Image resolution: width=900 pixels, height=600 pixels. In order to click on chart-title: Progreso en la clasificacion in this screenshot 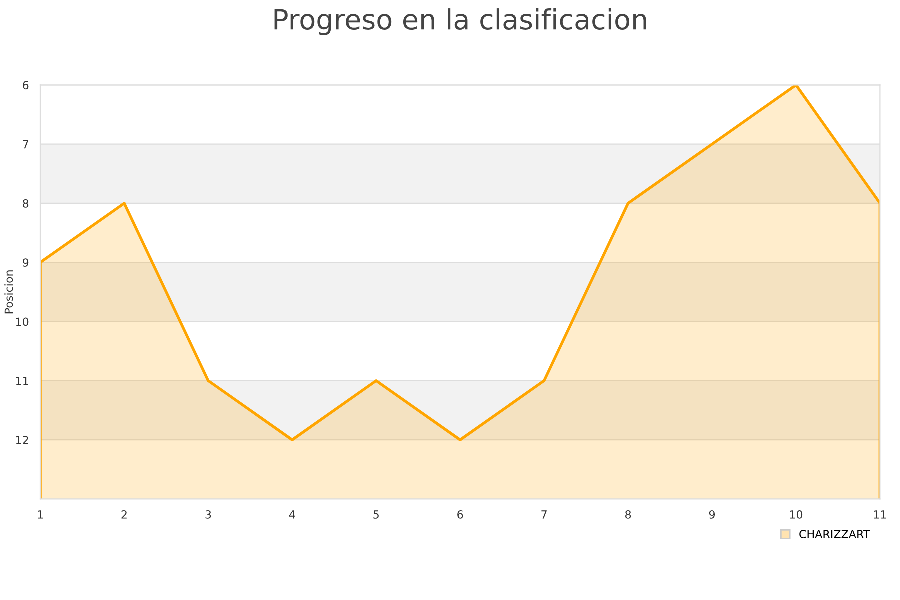, I will do `click(460, 22)`.